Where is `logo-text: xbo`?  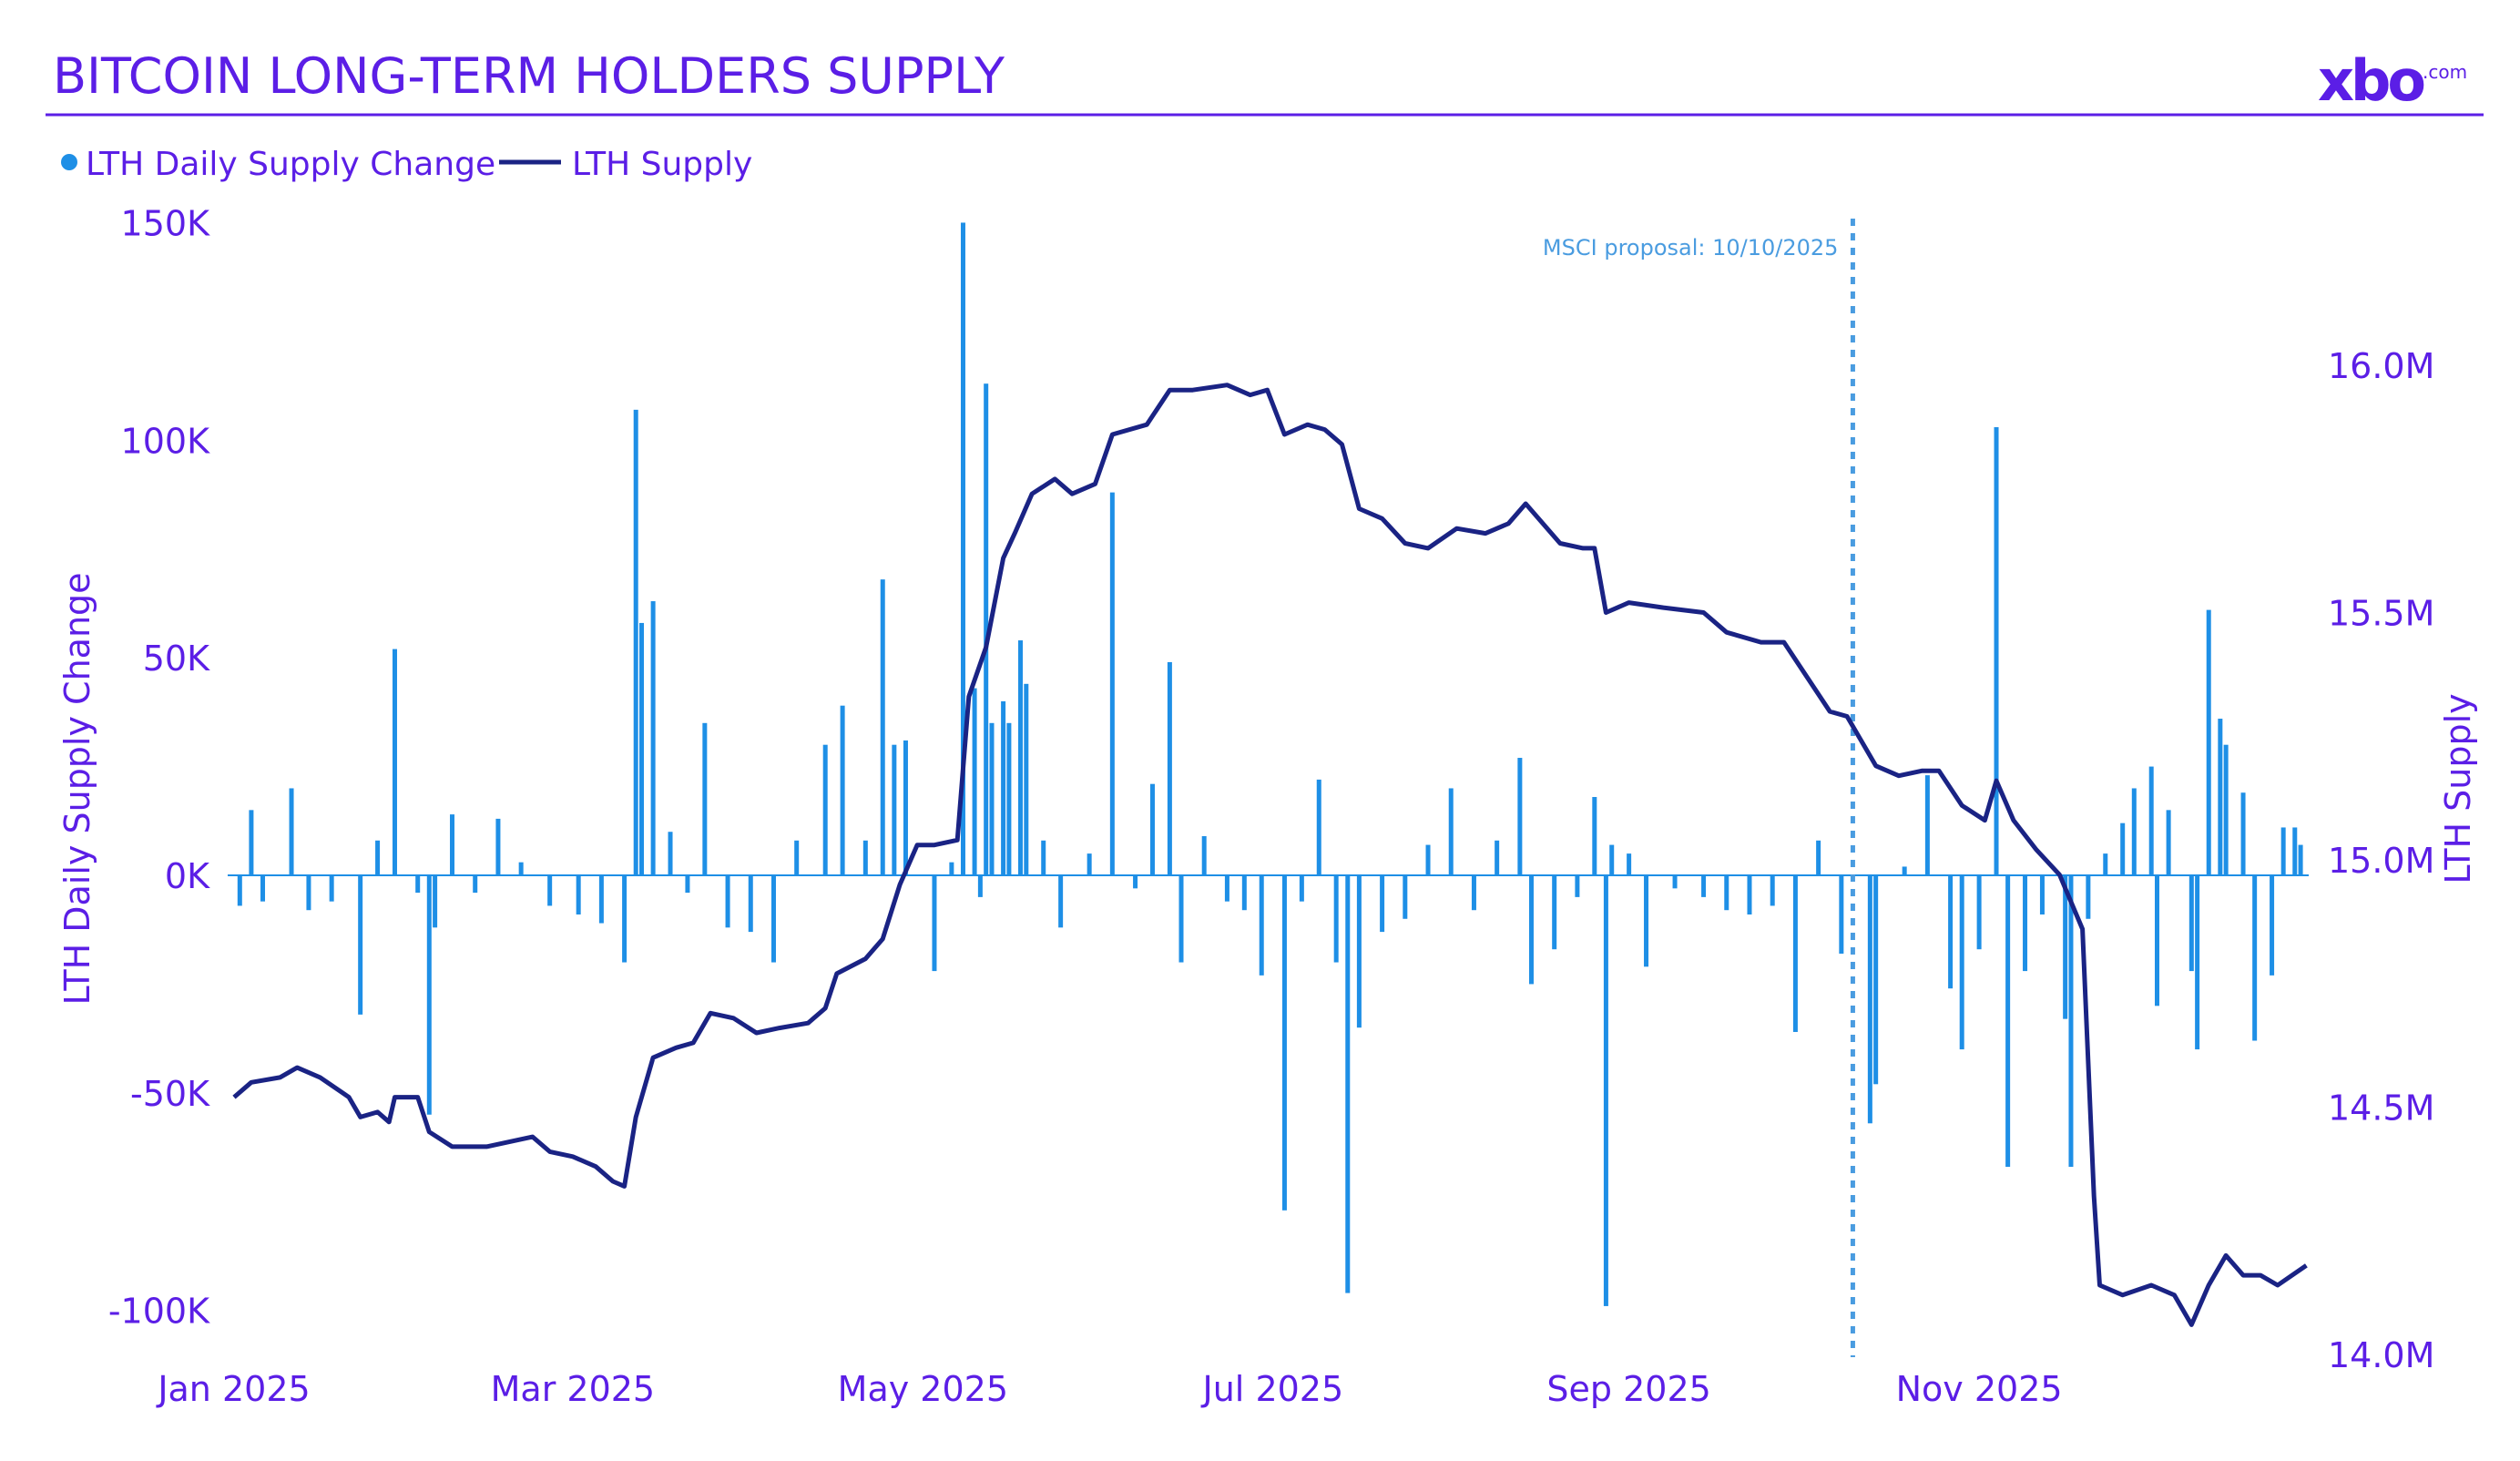
logo-text: xbo is located at coordinates (2371, 80).